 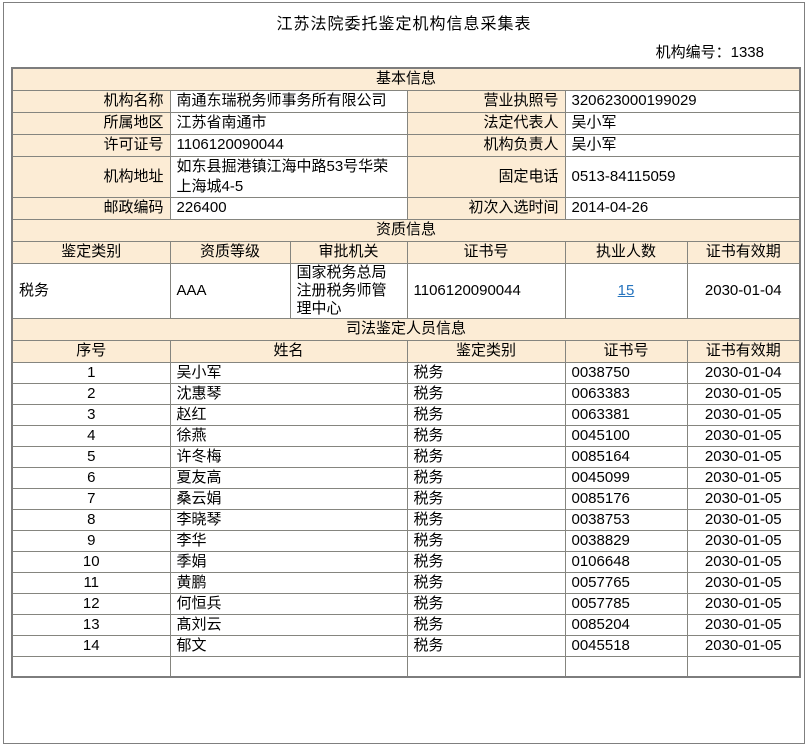 I want to click on personnel-cell: 5, so click(x=91, y=456).